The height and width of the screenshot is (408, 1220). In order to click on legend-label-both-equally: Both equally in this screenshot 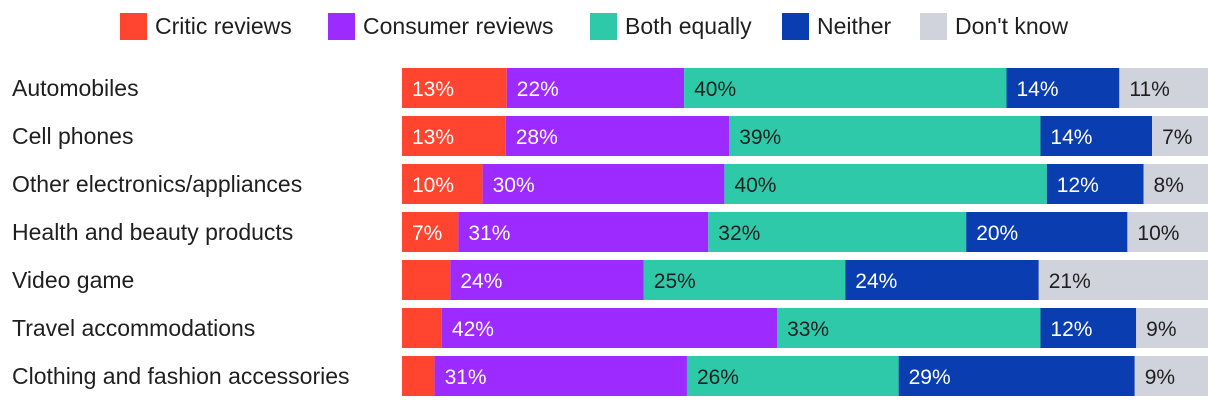, I will do `click(688, 26)`.